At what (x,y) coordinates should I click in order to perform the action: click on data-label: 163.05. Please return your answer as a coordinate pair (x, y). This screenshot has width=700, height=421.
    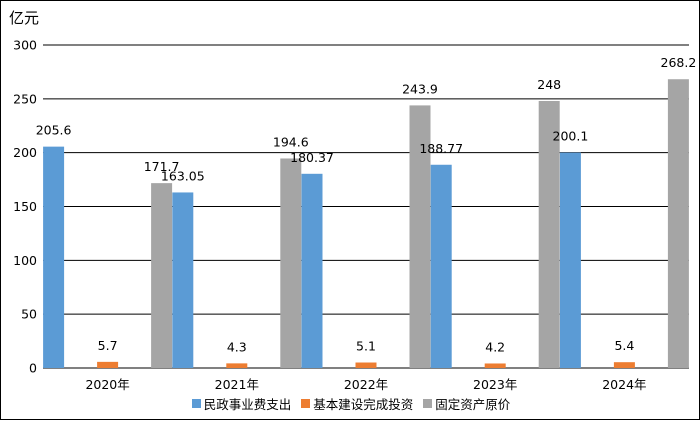
    Looking at the image, I should click on (183, 175).